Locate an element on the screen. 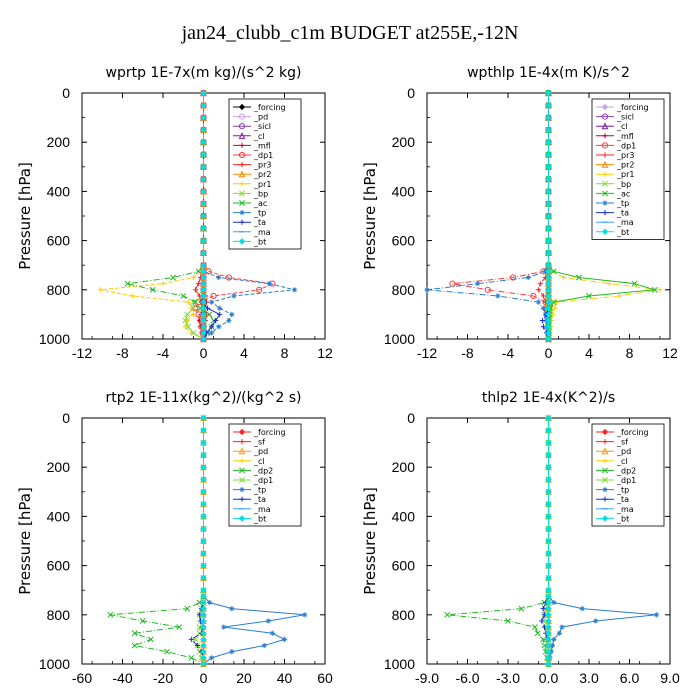  legend-label: _sf is located at coordinates (622, 442).